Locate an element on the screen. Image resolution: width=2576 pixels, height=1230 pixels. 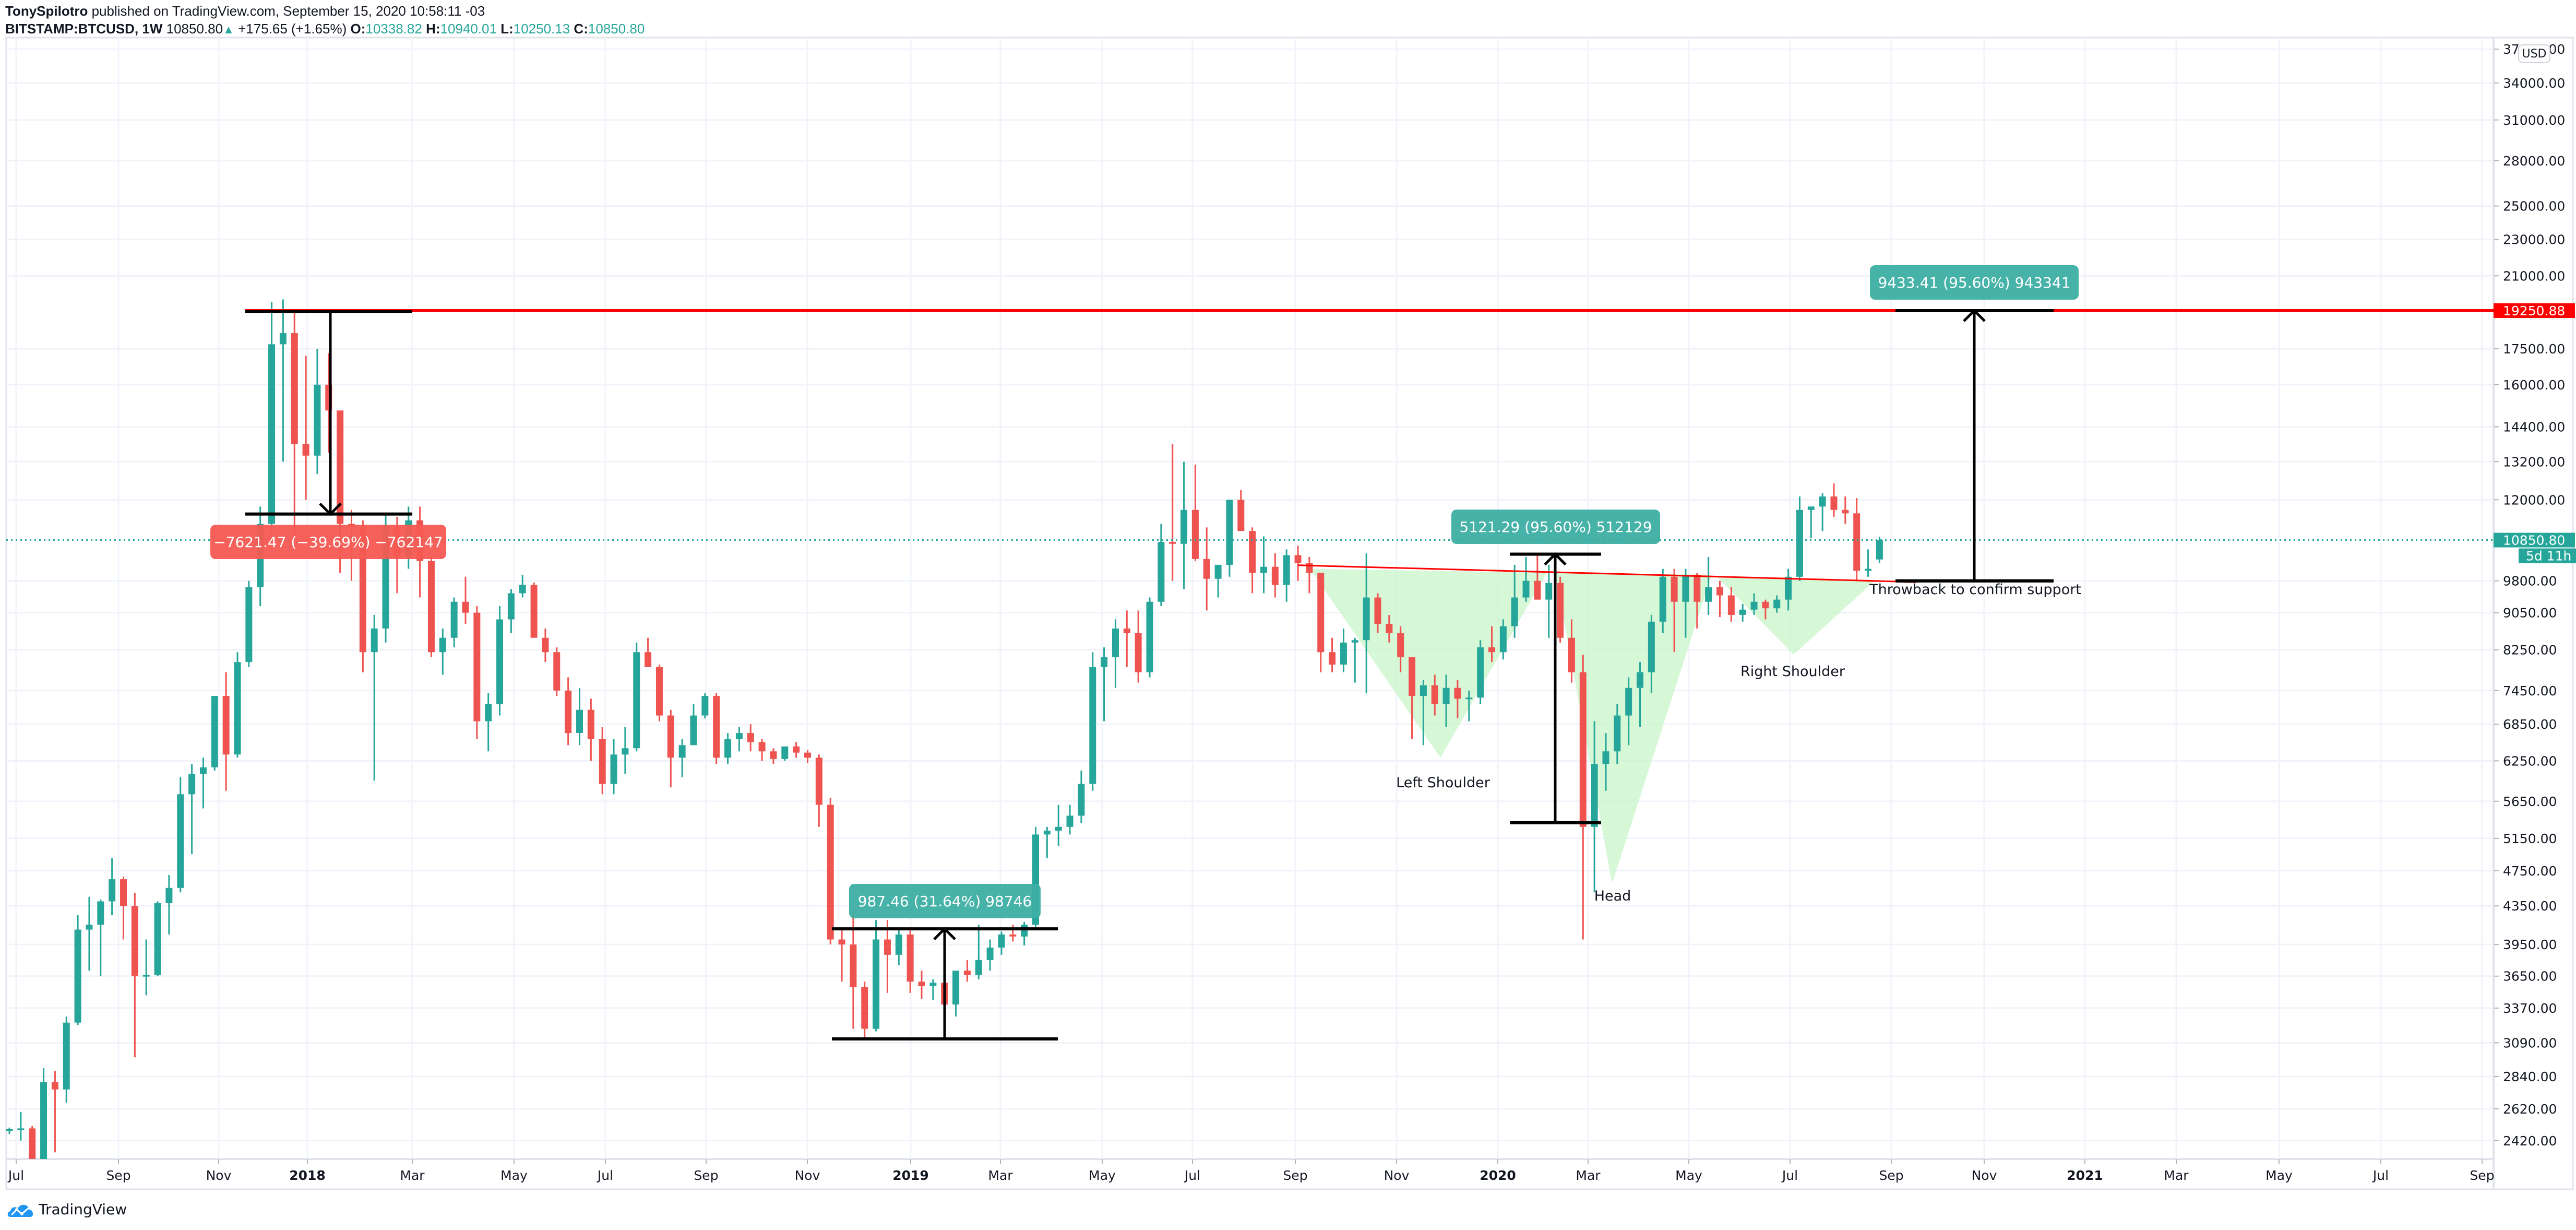
author-name: TonySpilotro is located at coordinates (46, 11).